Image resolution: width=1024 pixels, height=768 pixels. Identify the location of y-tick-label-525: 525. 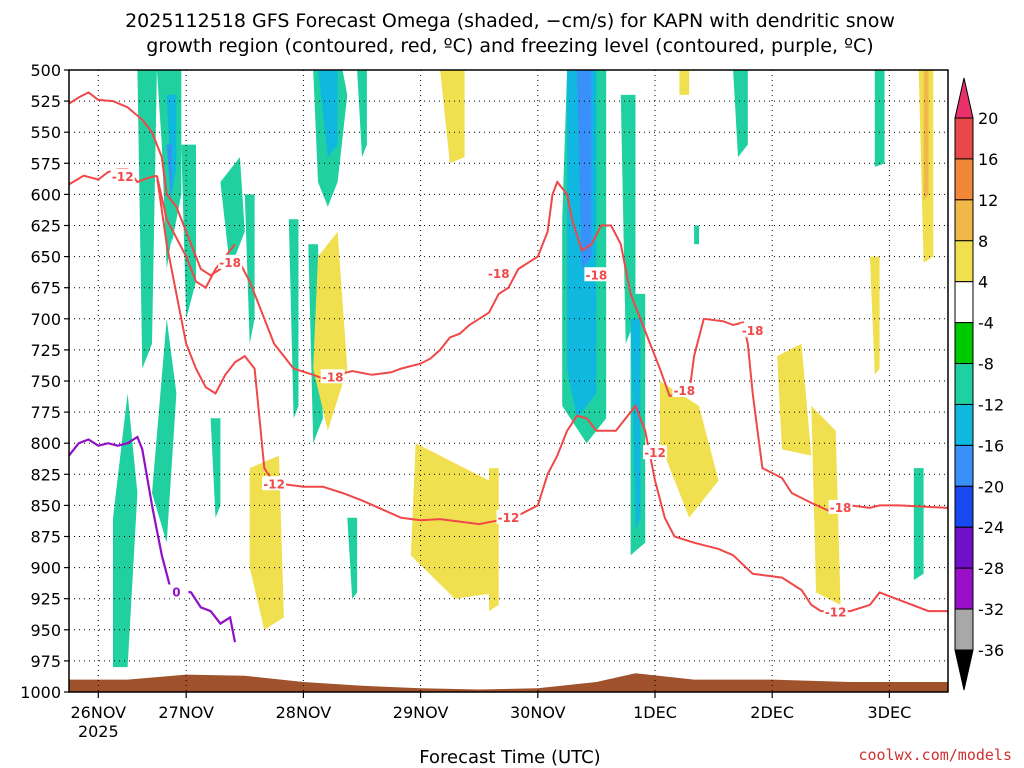
(45, 101).